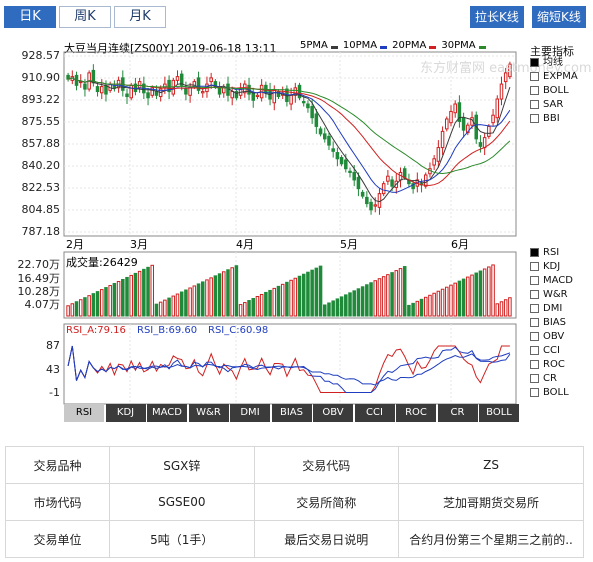  Describe the element at coordinates (96, 330) in the screenshot. I see `rsi-a-label: RSI_A:79.16` at that location.